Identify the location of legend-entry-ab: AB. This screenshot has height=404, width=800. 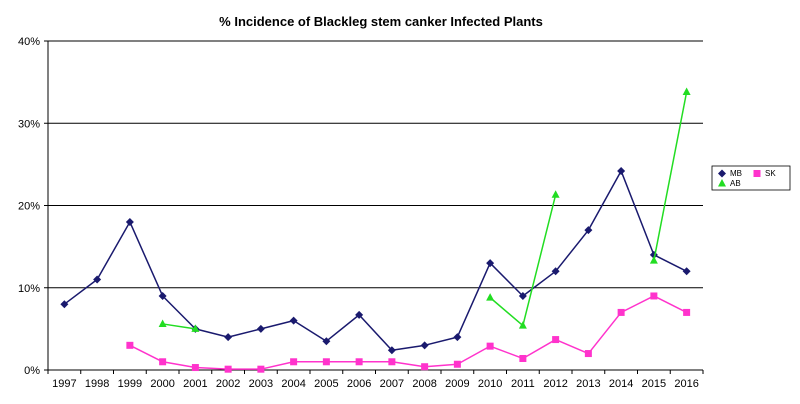
(729, 183).